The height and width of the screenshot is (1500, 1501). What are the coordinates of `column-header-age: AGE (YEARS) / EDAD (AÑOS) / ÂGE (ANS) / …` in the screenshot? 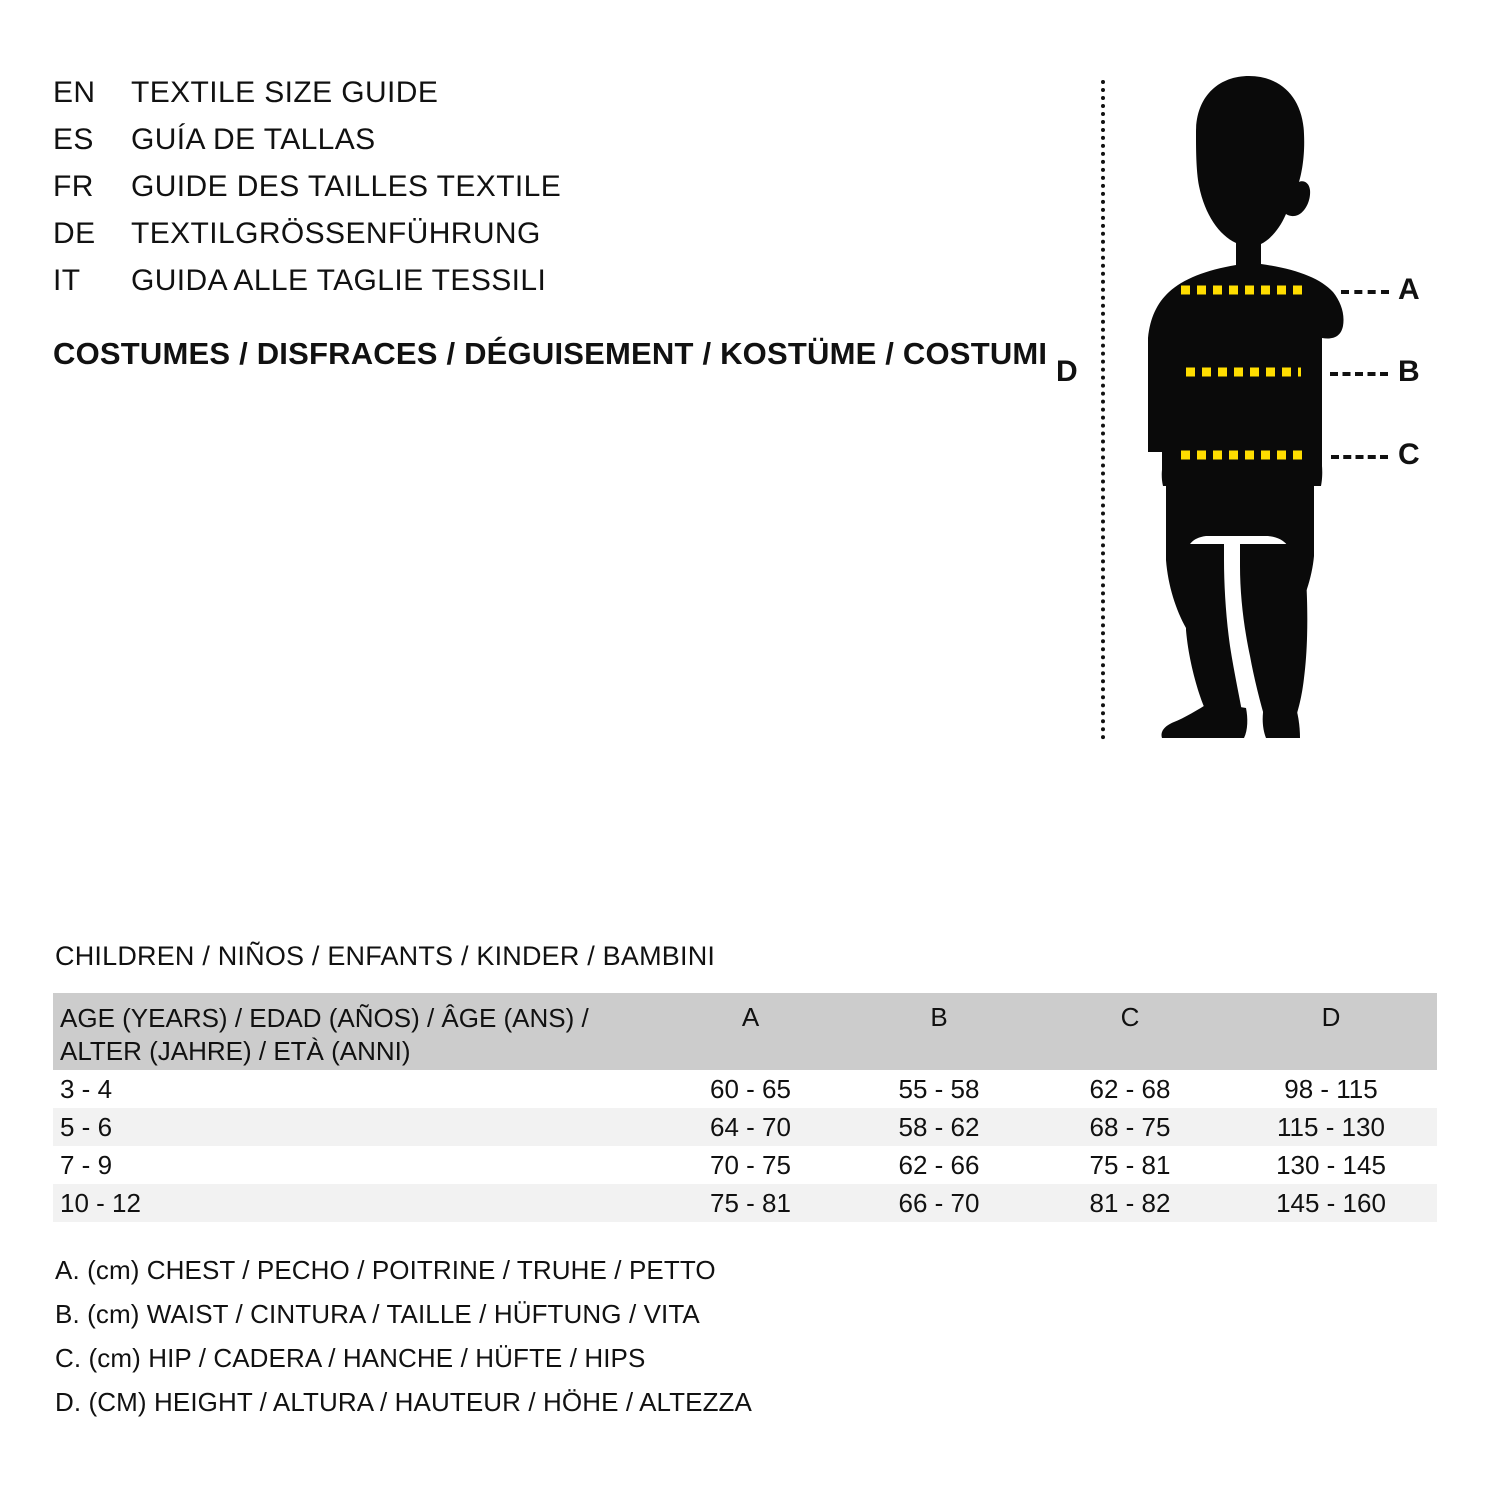 It's located at (355, 1031).